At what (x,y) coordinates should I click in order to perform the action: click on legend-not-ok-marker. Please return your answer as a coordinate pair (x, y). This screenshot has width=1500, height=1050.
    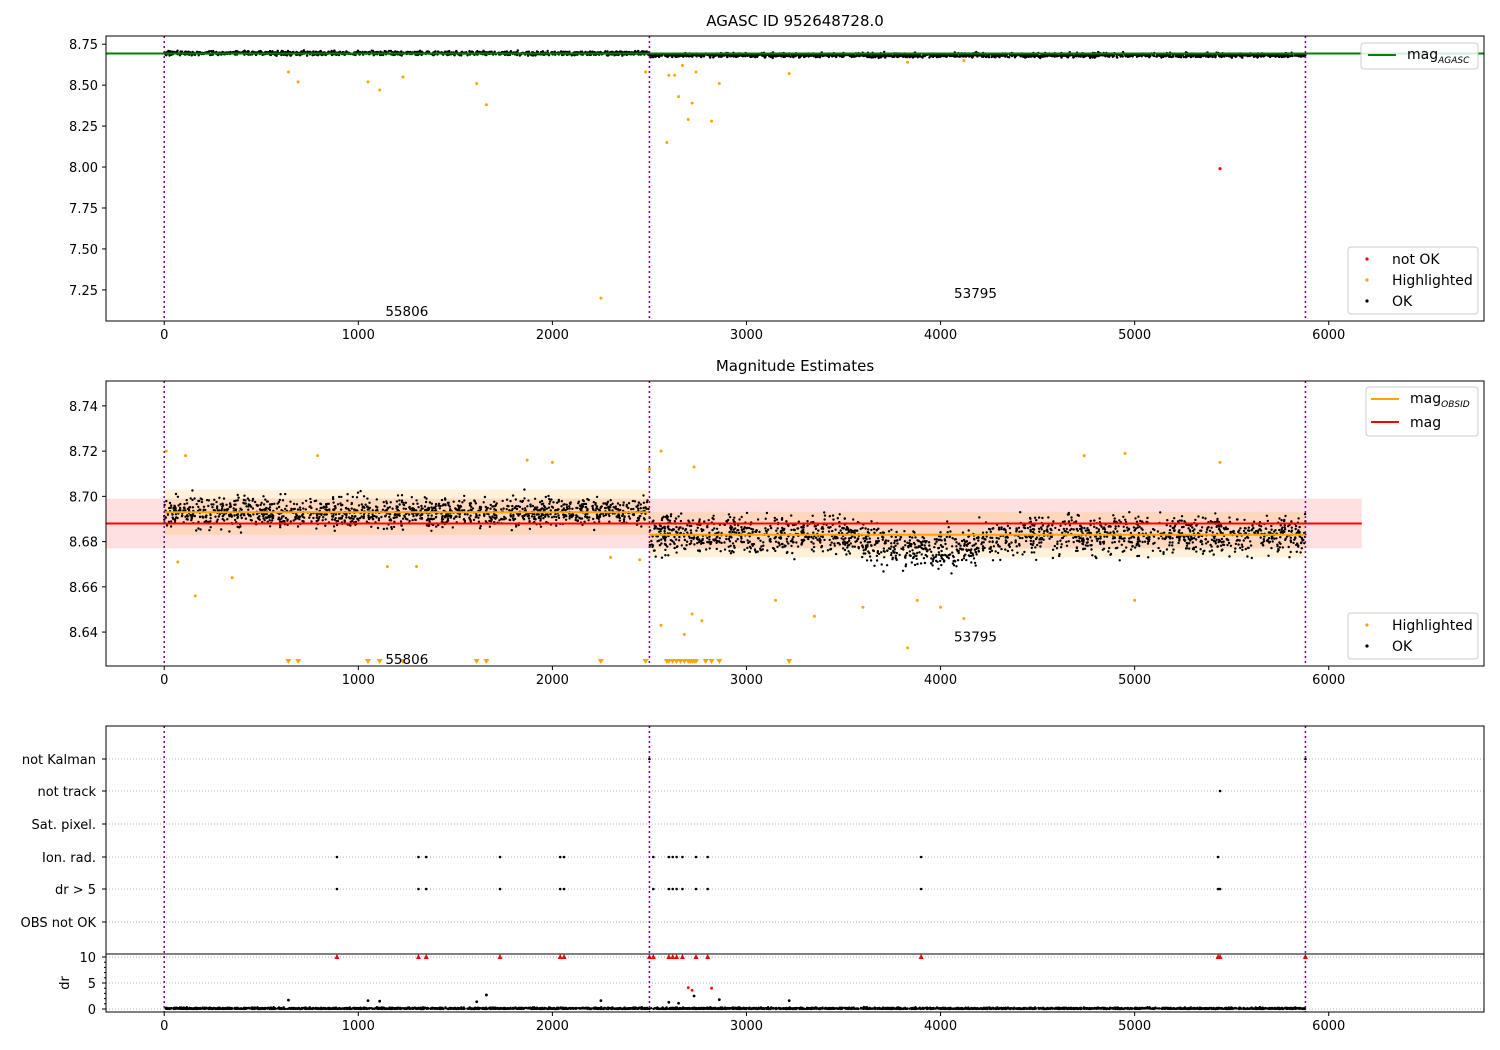
    Looking at the image, I should click on (1367, 259).